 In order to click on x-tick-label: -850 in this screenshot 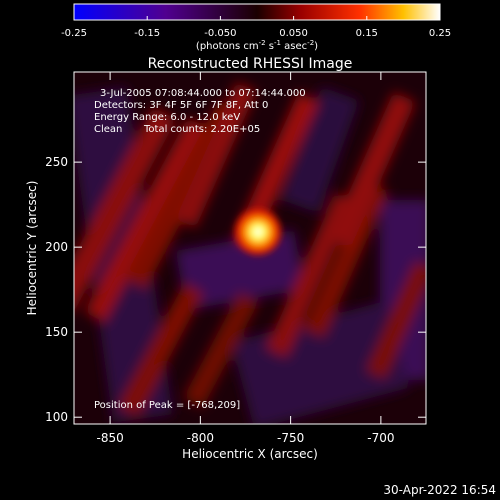, I will do `click(109, 438)`.